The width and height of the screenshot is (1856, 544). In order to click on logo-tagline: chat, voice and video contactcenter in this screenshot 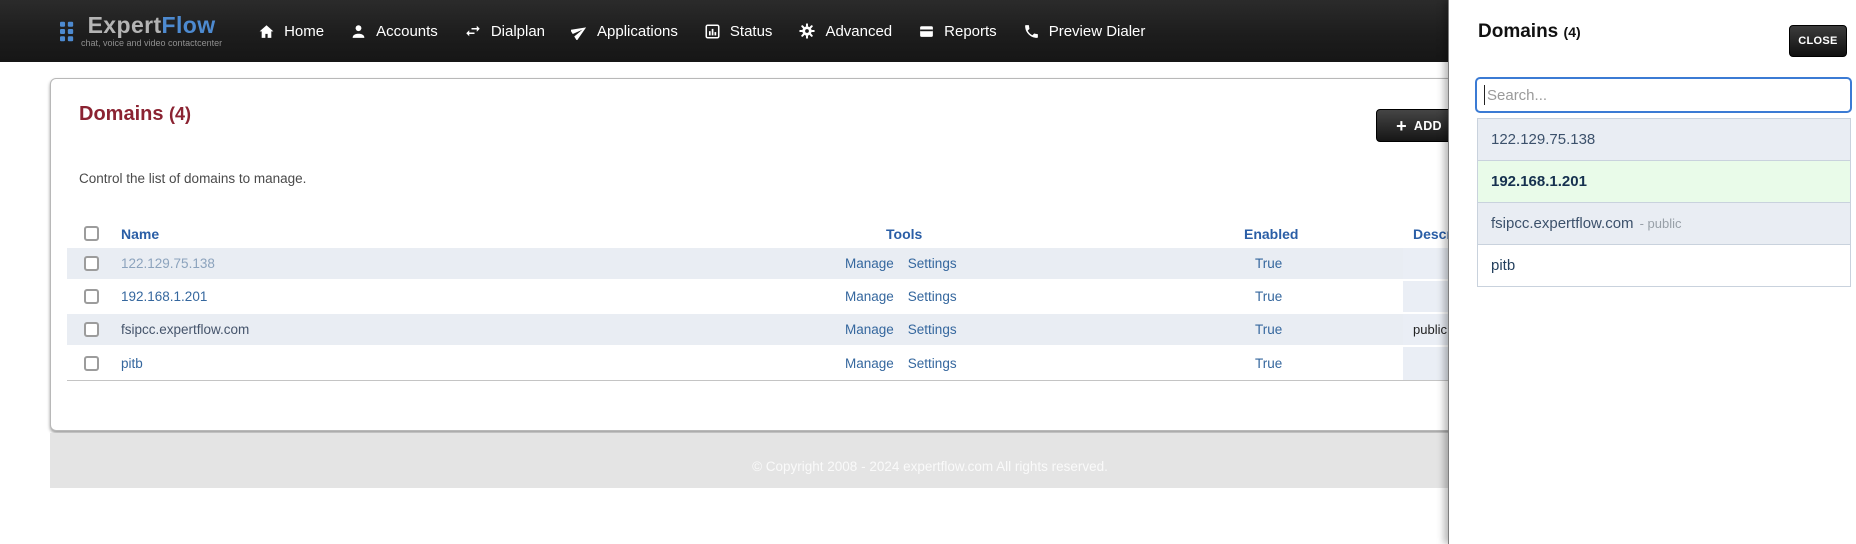, I will do `click(152, 43)`.